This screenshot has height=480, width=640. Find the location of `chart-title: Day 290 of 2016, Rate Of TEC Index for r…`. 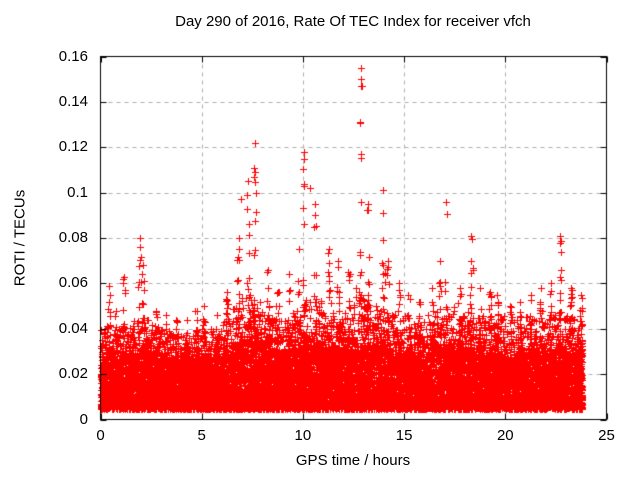

chart-title: Day 290 of 2016, Rate Of TEC Index for r… is located at coordinates (353, 21).